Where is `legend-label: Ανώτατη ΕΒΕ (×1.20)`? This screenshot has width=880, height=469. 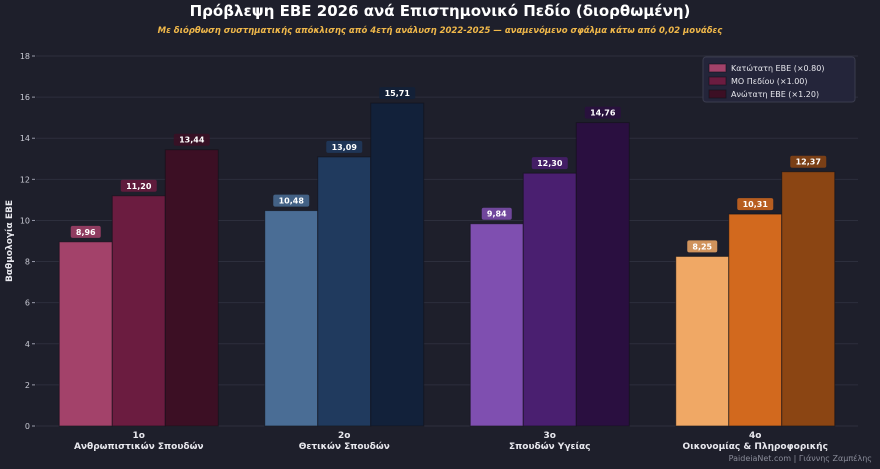
legend-label: Ανώτατη ΕΒΕ (×1.20) is located at coordinates (775, 94).